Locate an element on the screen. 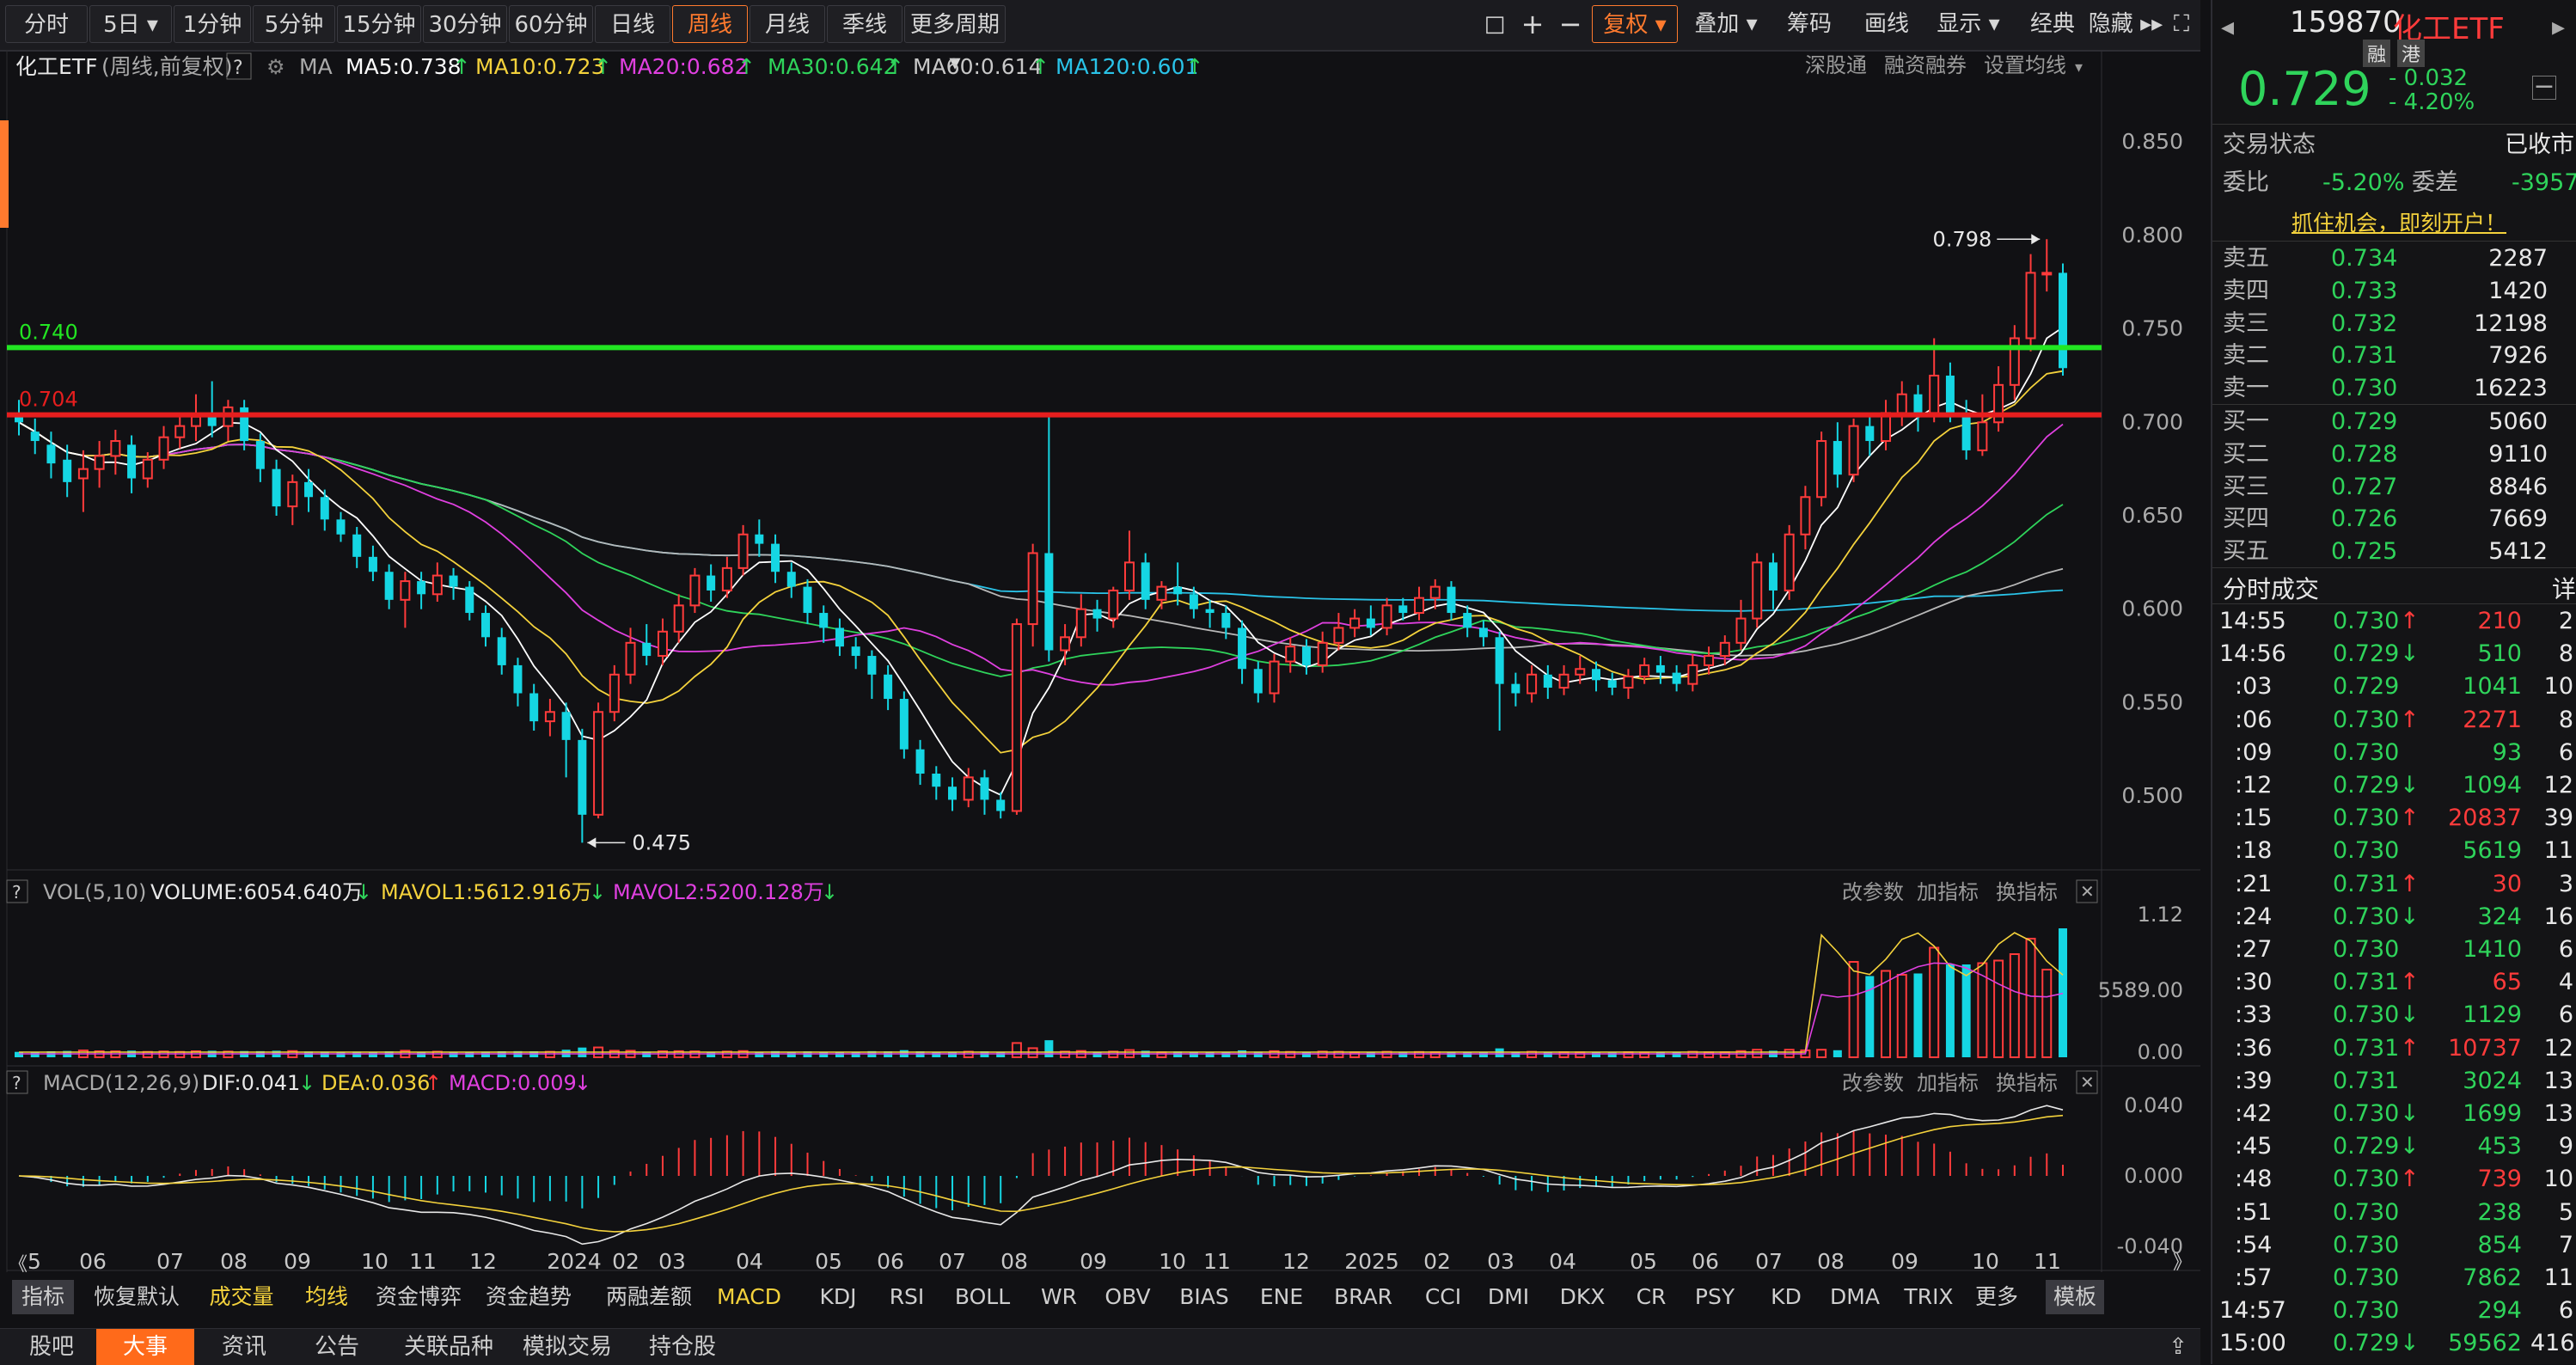 The height and width of the screenshot is (1365, 2576). indicator-tab-9: RSI is located at coordinates (907, 1296).